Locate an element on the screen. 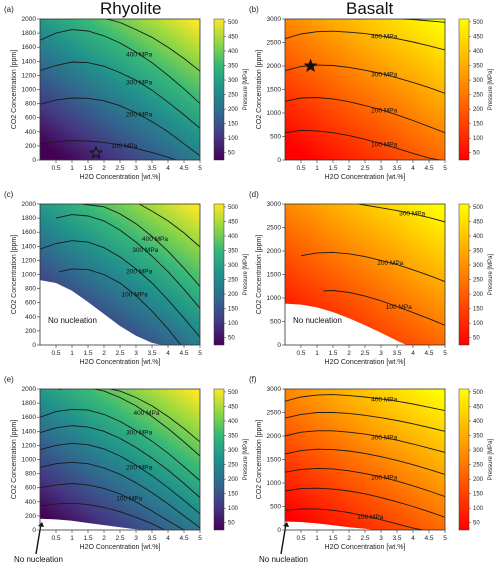 Image resolution: width=500 pixels, height=567 pixels. x-tick-label: 0.5 is located at coordinates (300, 168).